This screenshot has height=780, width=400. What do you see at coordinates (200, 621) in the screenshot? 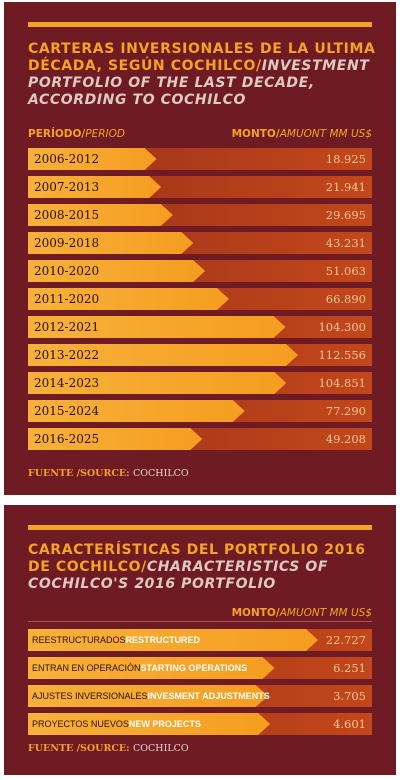
I see `header-rule` at bounding box center [200, 621].